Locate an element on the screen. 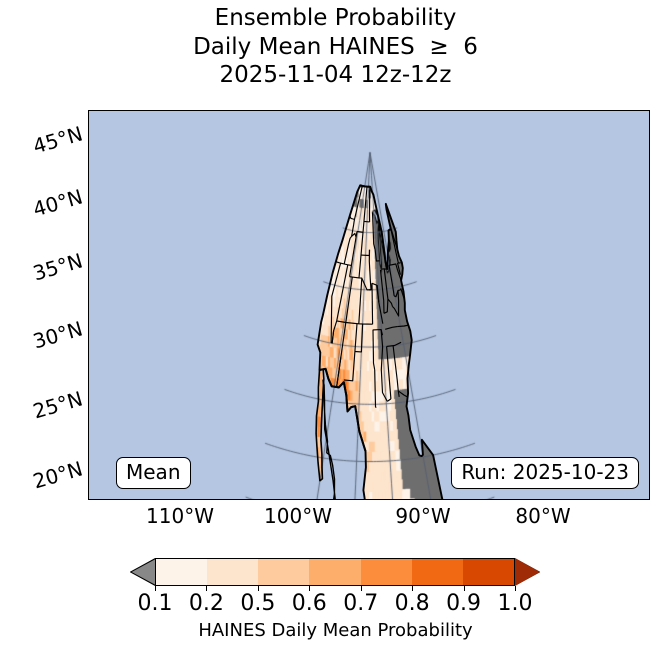  lat-tick-30degN: 30°N is located at coordinates (58, 335).